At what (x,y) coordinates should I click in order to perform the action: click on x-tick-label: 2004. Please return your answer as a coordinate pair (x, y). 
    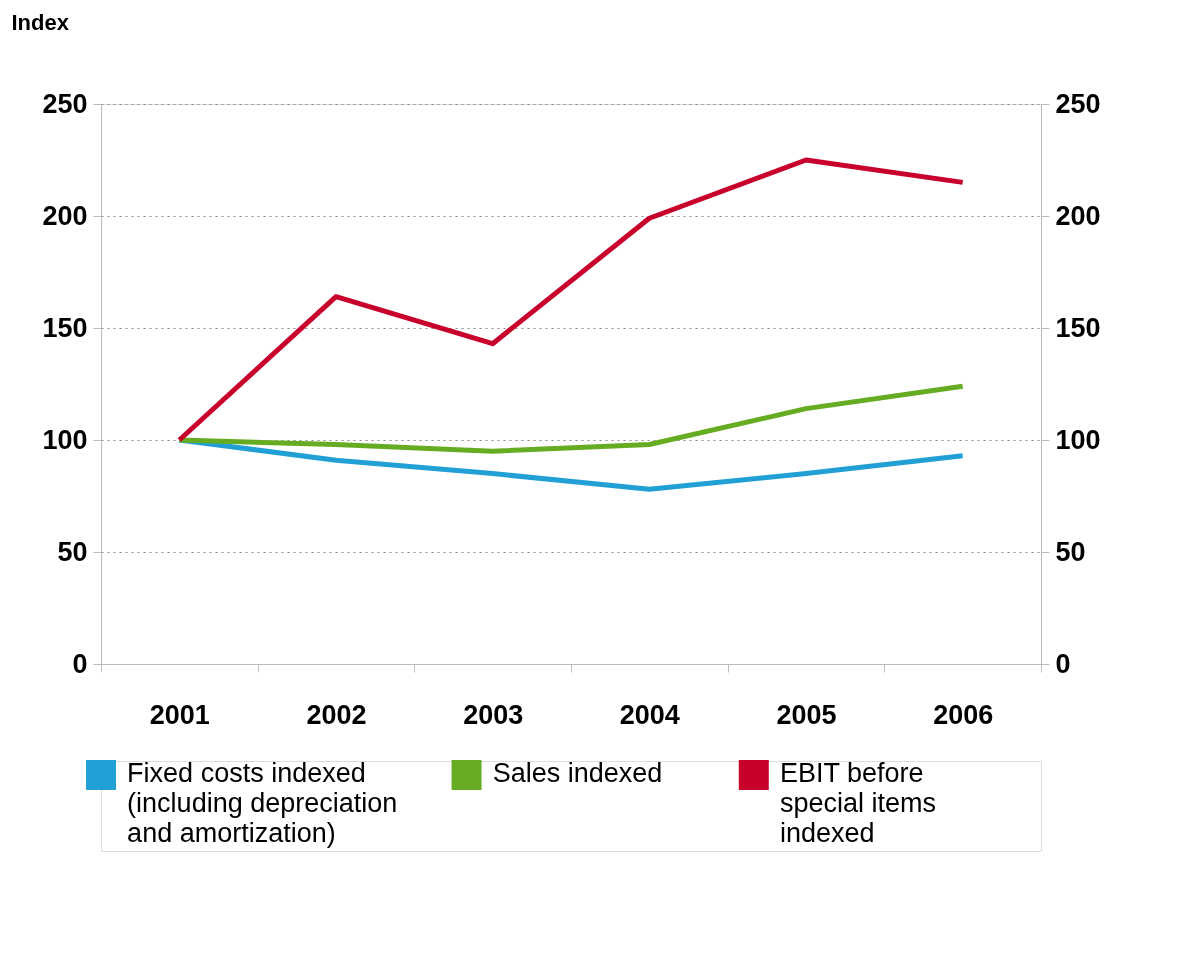
    Looking at the image, I should click on (649, 714).